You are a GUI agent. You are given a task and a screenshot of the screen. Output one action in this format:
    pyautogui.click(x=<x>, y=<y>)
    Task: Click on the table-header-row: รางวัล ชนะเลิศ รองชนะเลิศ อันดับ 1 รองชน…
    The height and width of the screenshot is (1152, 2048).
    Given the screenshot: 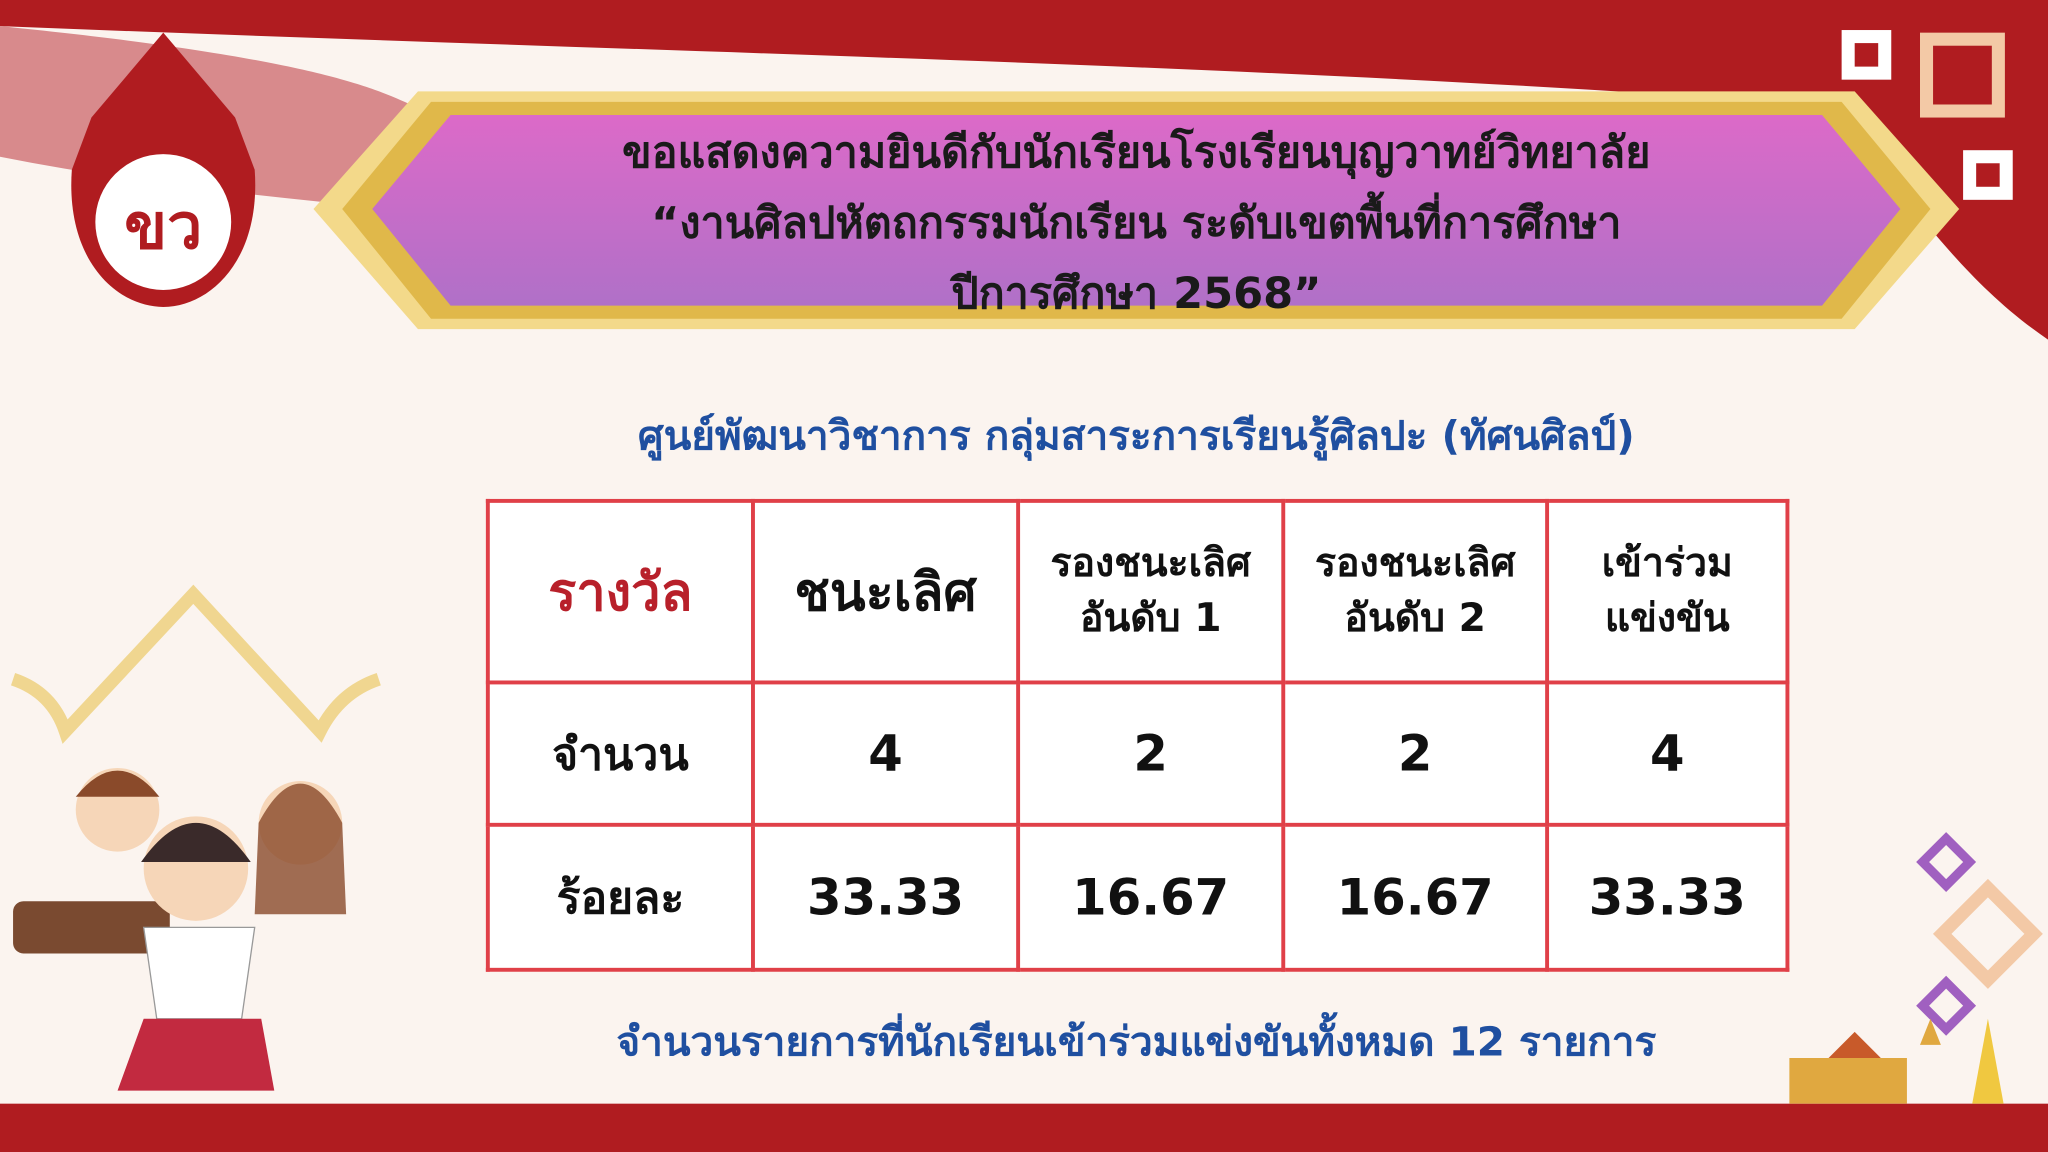 What is the action you would take?
    pyautogui.click(x=1137, y=591)
    